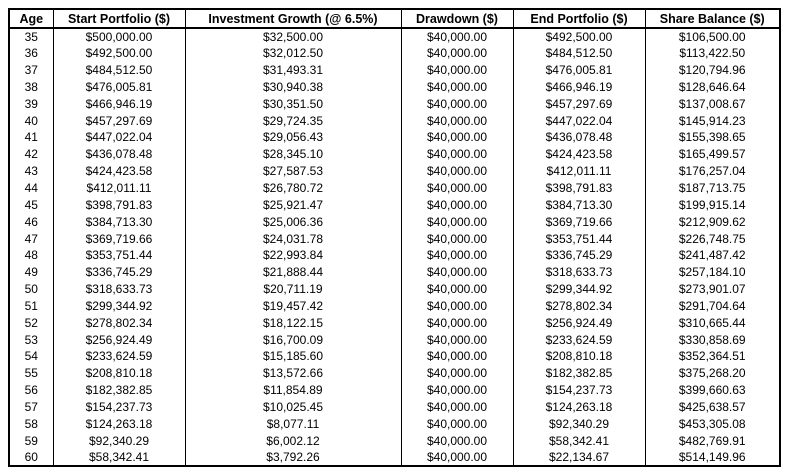 This screenshot has height=475, width=786. What do you see at coordinates (579, 53) in the screenshot?
I see `cell-end-portfolio: $484,512.50` at bounding box center [579, 53].